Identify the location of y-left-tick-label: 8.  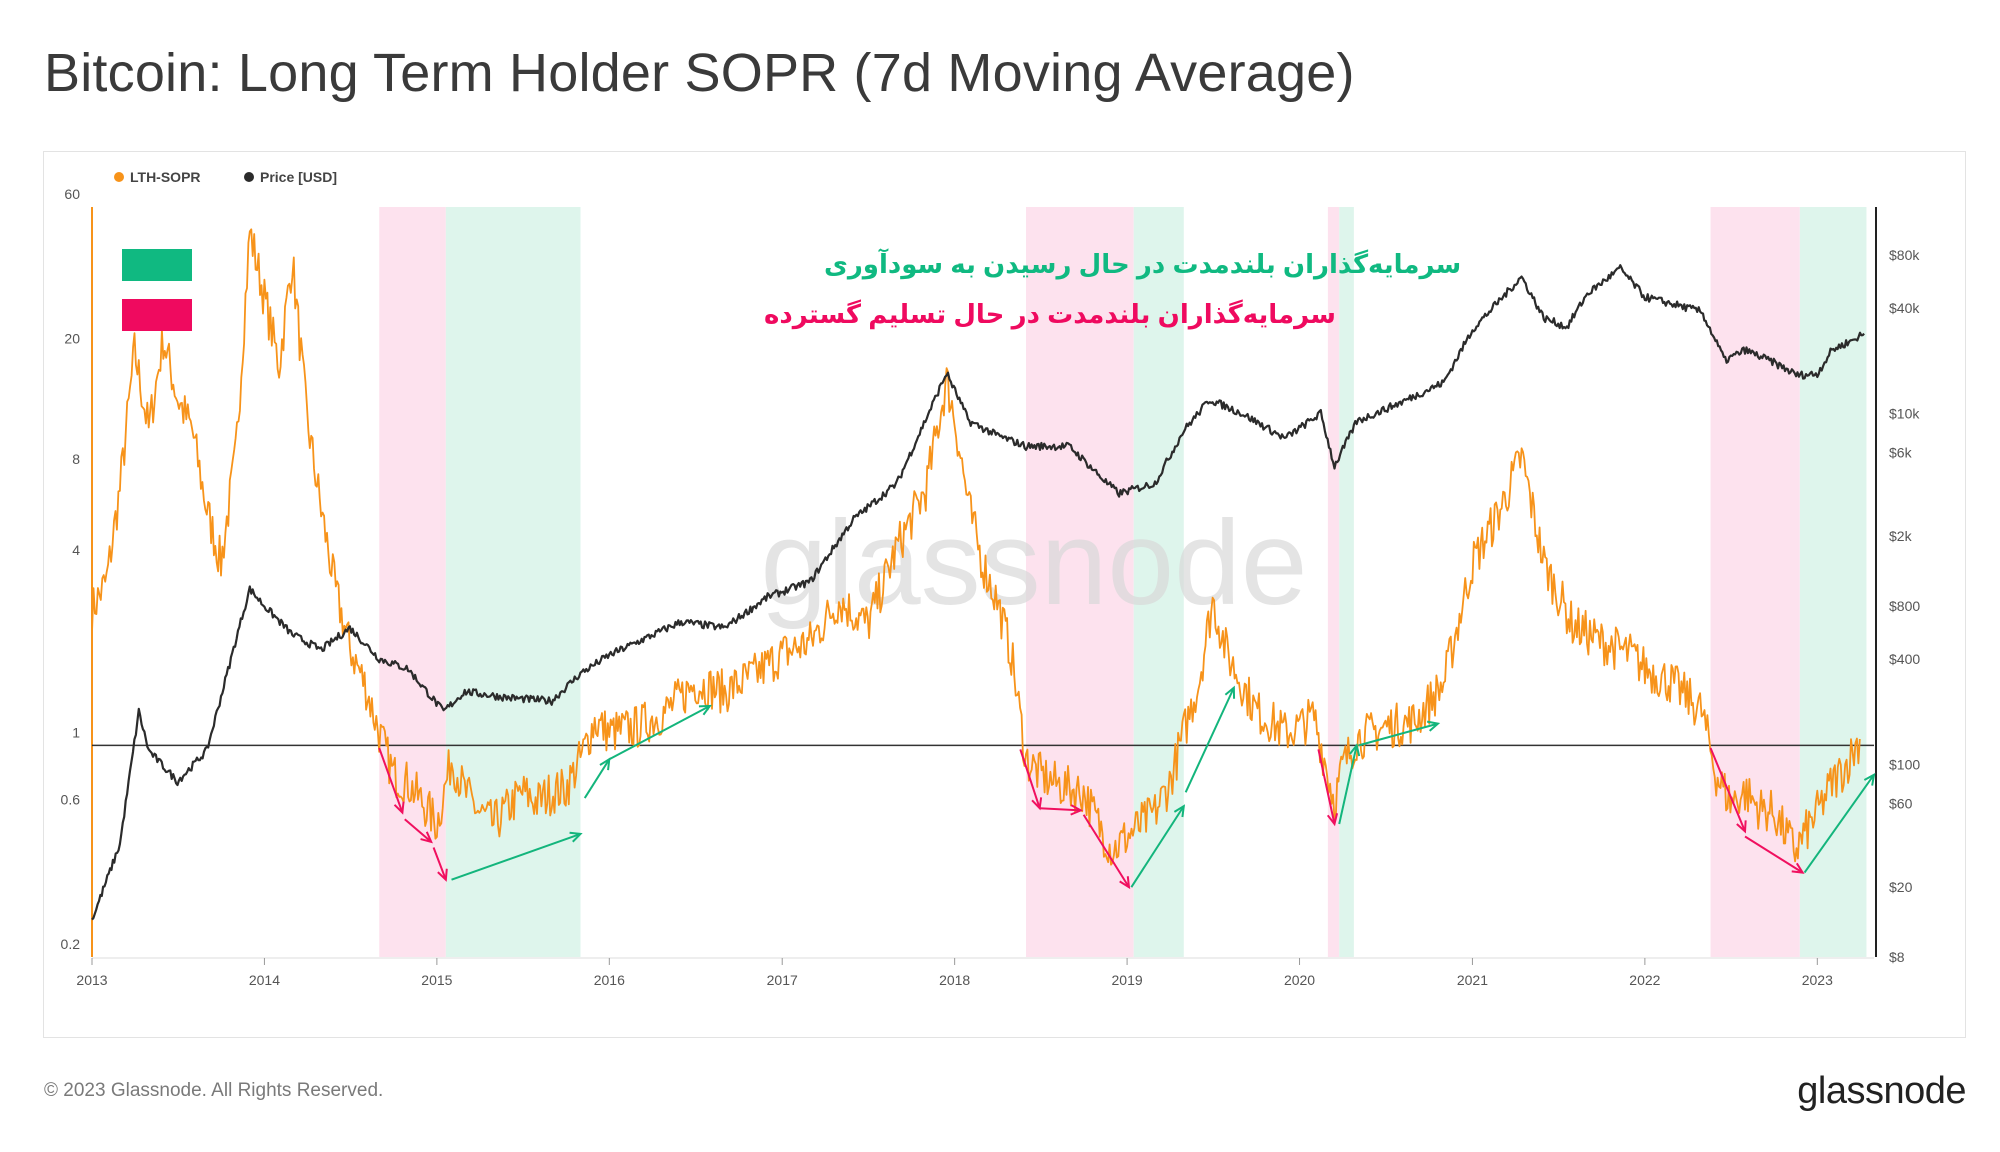
(76, 459).